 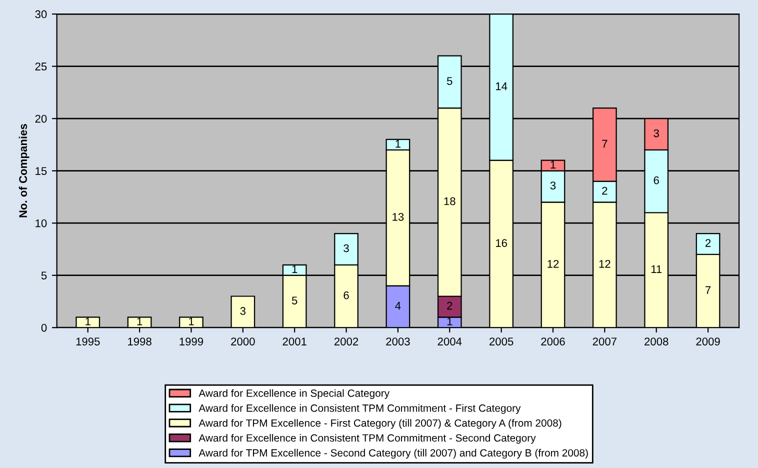 I want to click on legend-label: Award for TPM Excellence - Second Category (till 2007) and Category B (from 2008), so click(x=393, y=453).